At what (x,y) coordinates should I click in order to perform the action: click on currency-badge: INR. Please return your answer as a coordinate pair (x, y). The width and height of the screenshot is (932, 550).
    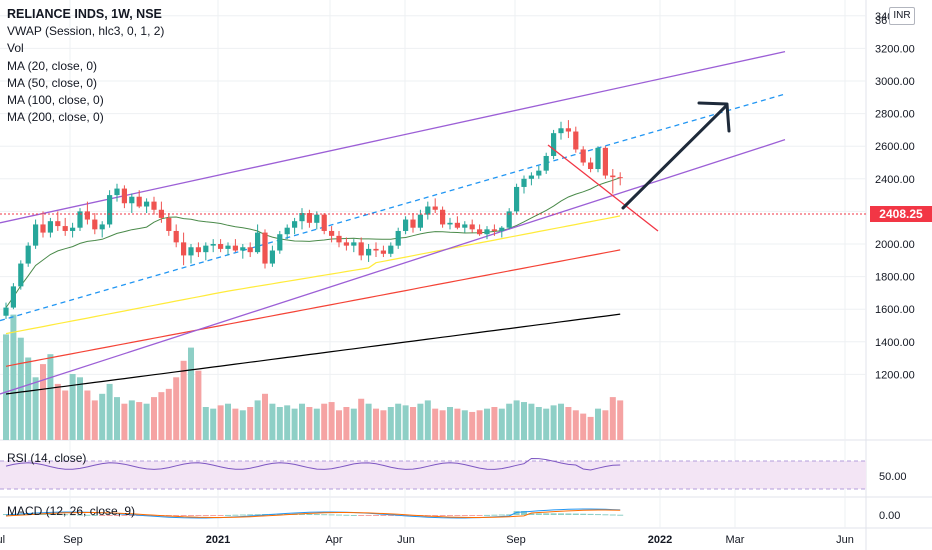
    Looking at the image, I should click on (902, 16).